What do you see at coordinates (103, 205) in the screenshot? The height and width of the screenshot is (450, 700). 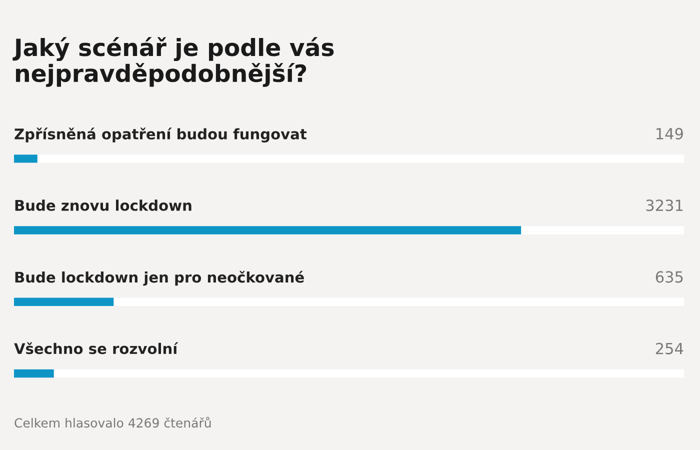 I see `y-tick-label: Bude znovu lockdown` at bounding box center [103, 205].